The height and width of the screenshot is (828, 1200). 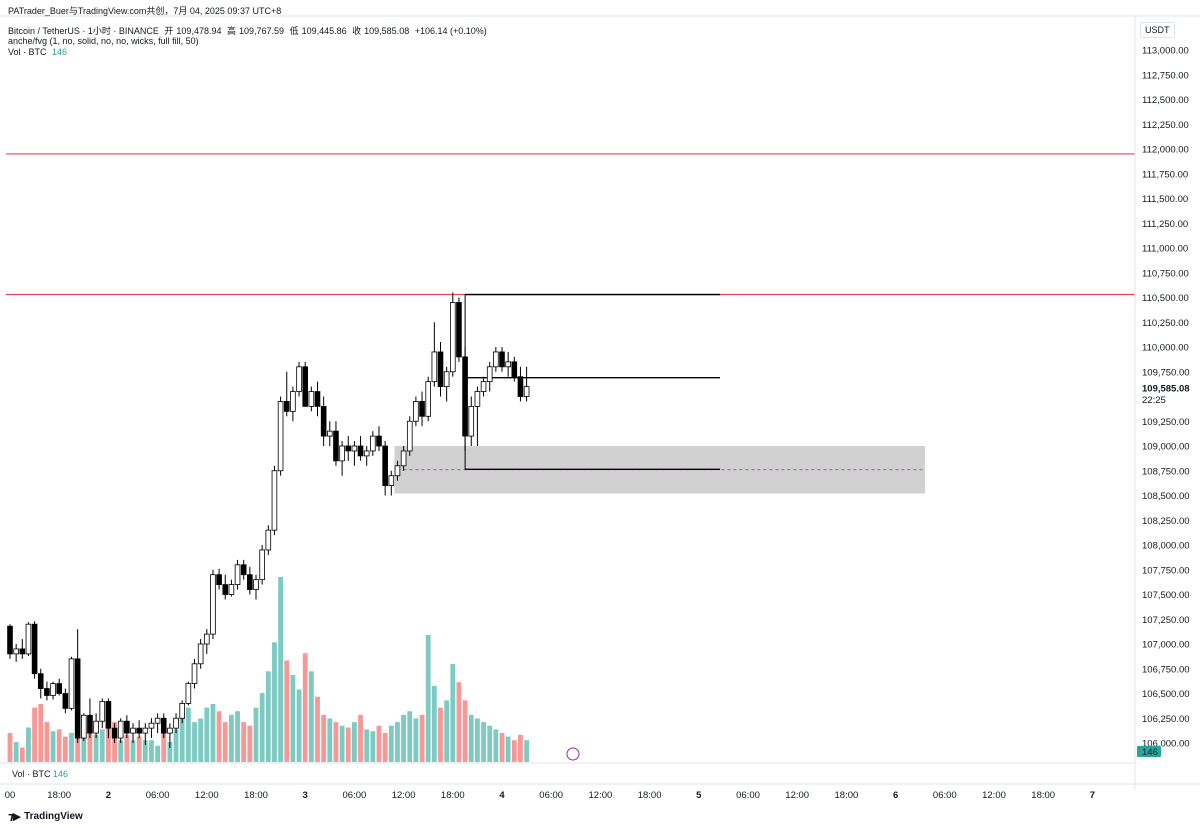 What do you see at coordinates (1166, 744) in the screenshot?
I see `price-tick-label: 106,000.00` at bounding box center [1166, 744].